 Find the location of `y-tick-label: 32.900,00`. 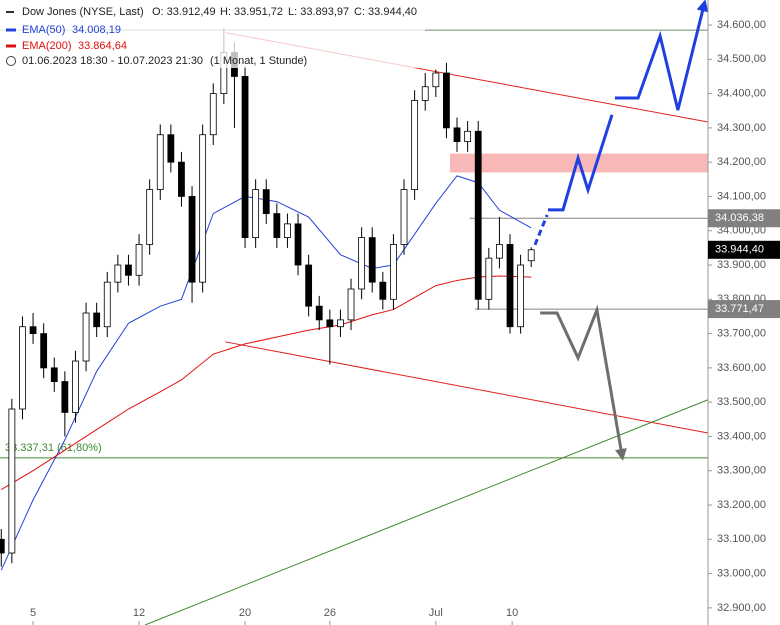

y-tick-label: 32.900,00 is located at coordinates (741, 608).